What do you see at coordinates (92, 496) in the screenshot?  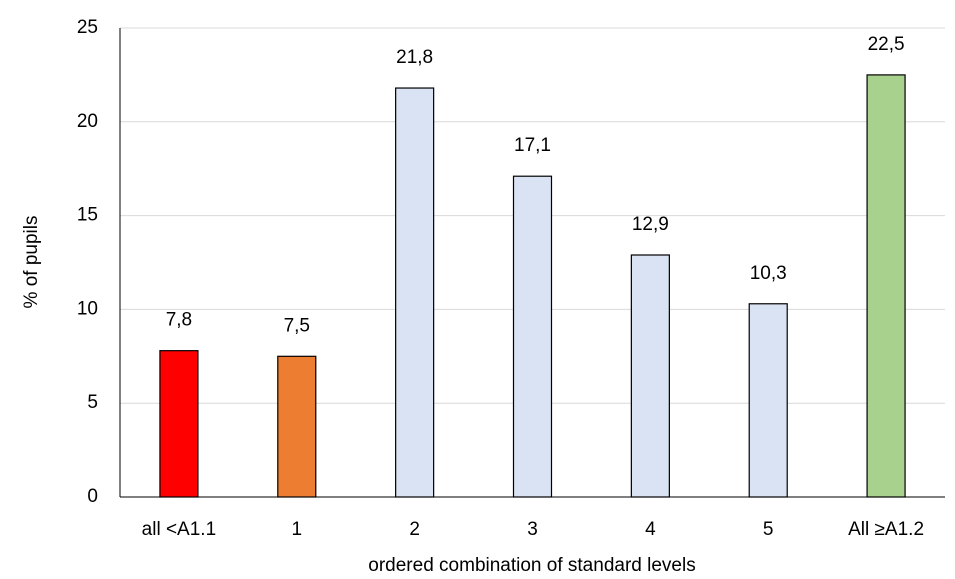 I see `y-tick-label: 0` at bounding box center [92, 496].